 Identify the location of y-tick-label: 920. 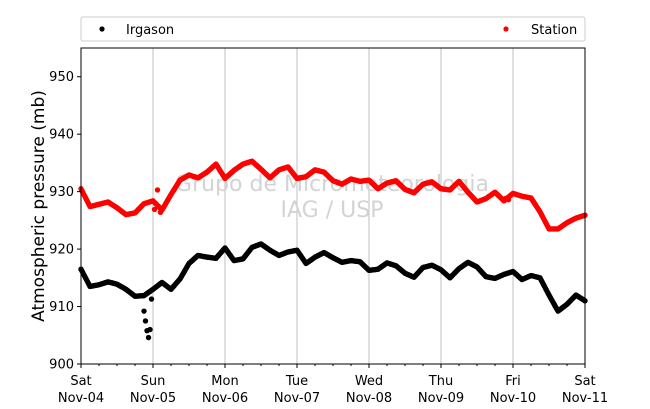
(61, 250).